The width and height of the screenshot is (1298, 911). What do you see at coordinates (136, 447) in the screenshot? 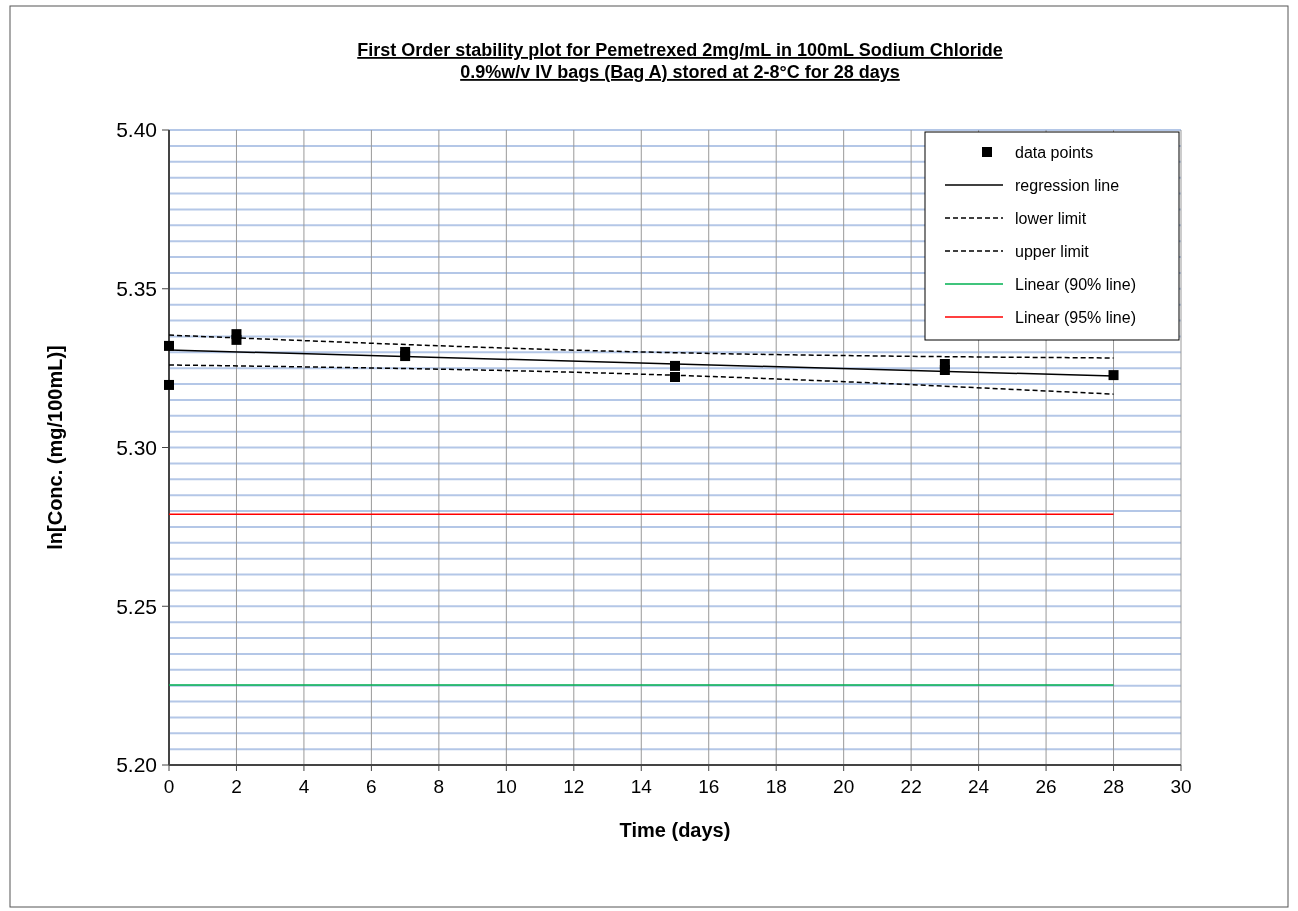
I see `y-tick-label: 5.30` at bounding box center [136, 447].